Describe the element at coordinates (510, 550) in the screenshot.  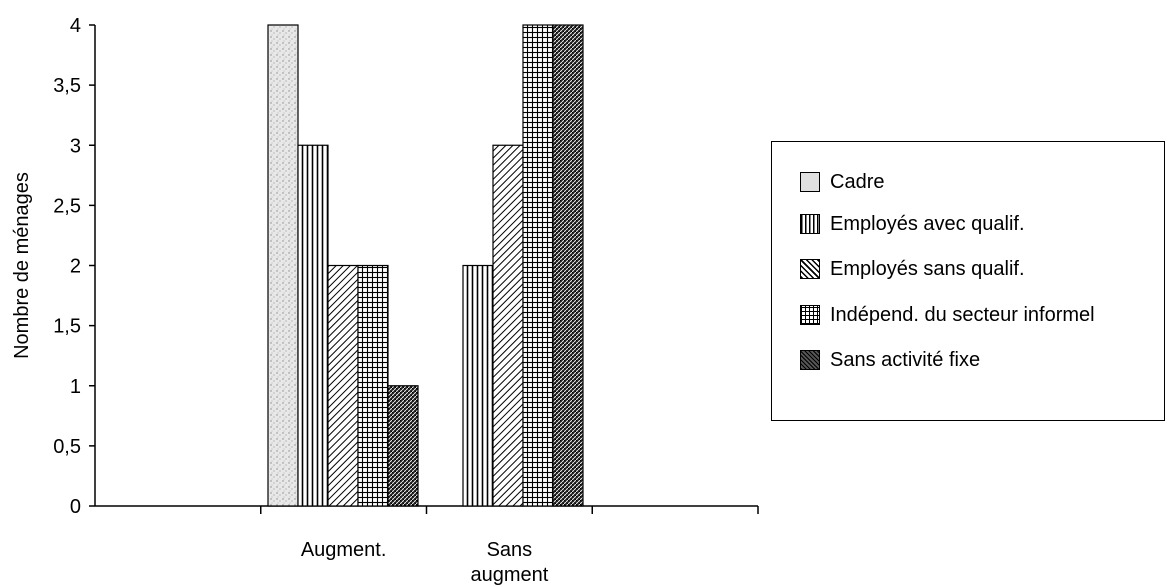
I see `x-tick-label: Sans` at that location.